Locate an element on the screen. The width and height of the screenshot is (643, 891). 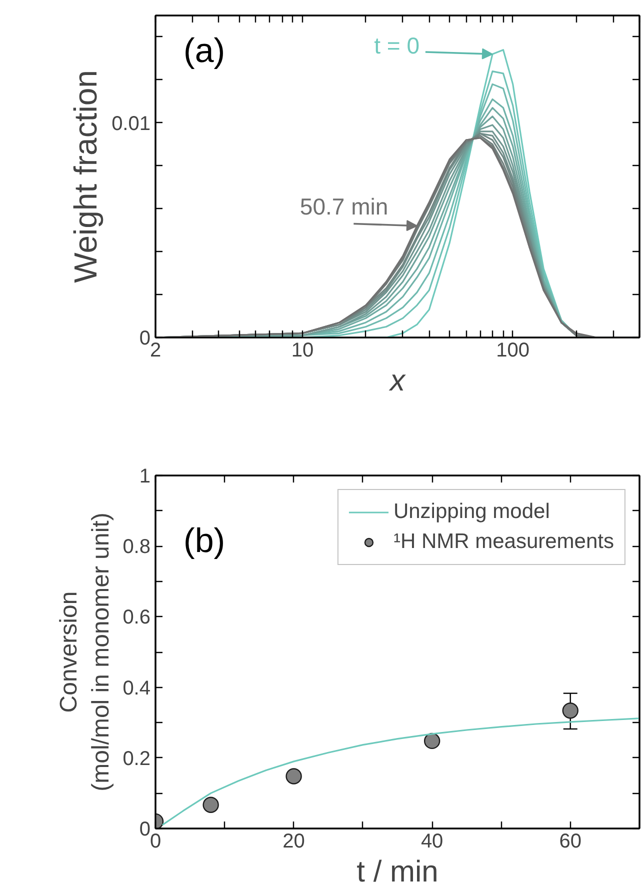
x-tick-label: 100 is located at coordinates (513, 351).